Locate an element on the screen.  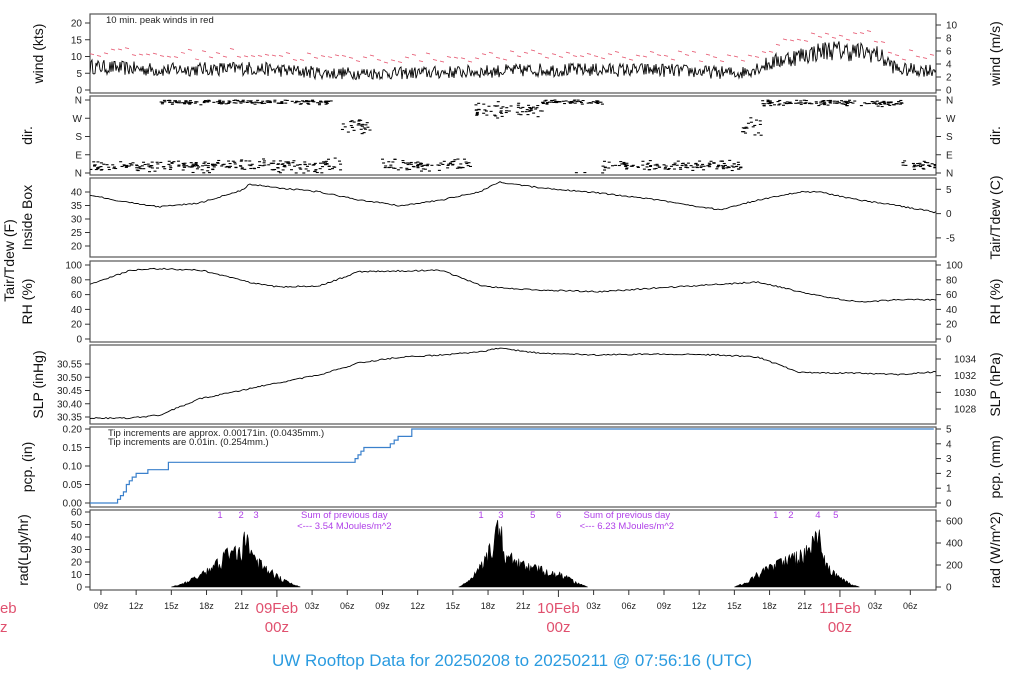
radiation-hour-mark: 6 is located at coordinates (558, 515).